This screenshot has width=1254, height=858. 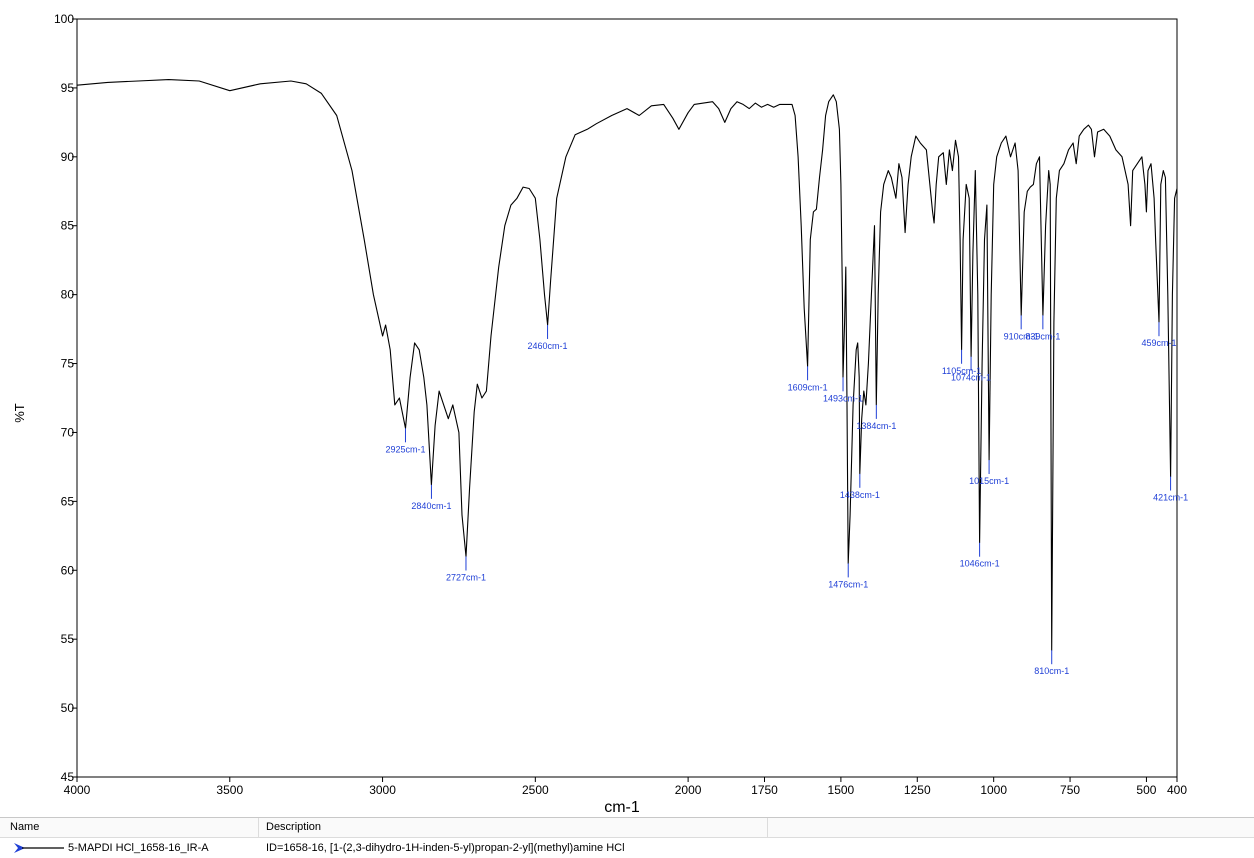 I want to click on x-tick-label: 4000, so click(x=77, y=790).